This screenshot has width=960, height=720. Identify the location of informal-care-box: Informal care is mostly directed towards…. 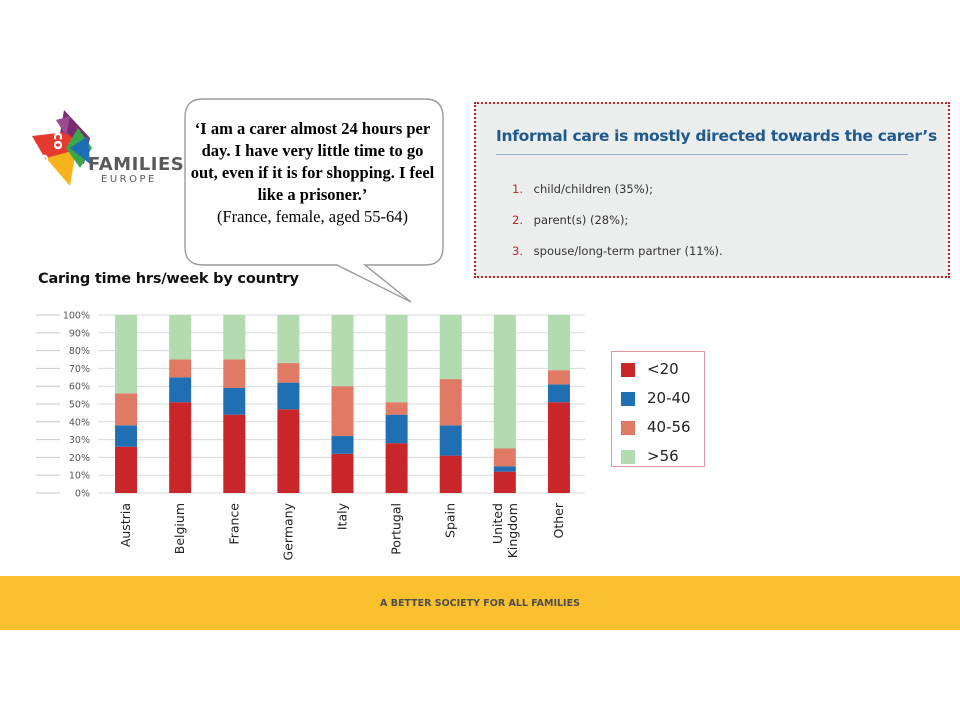
(712, 190).